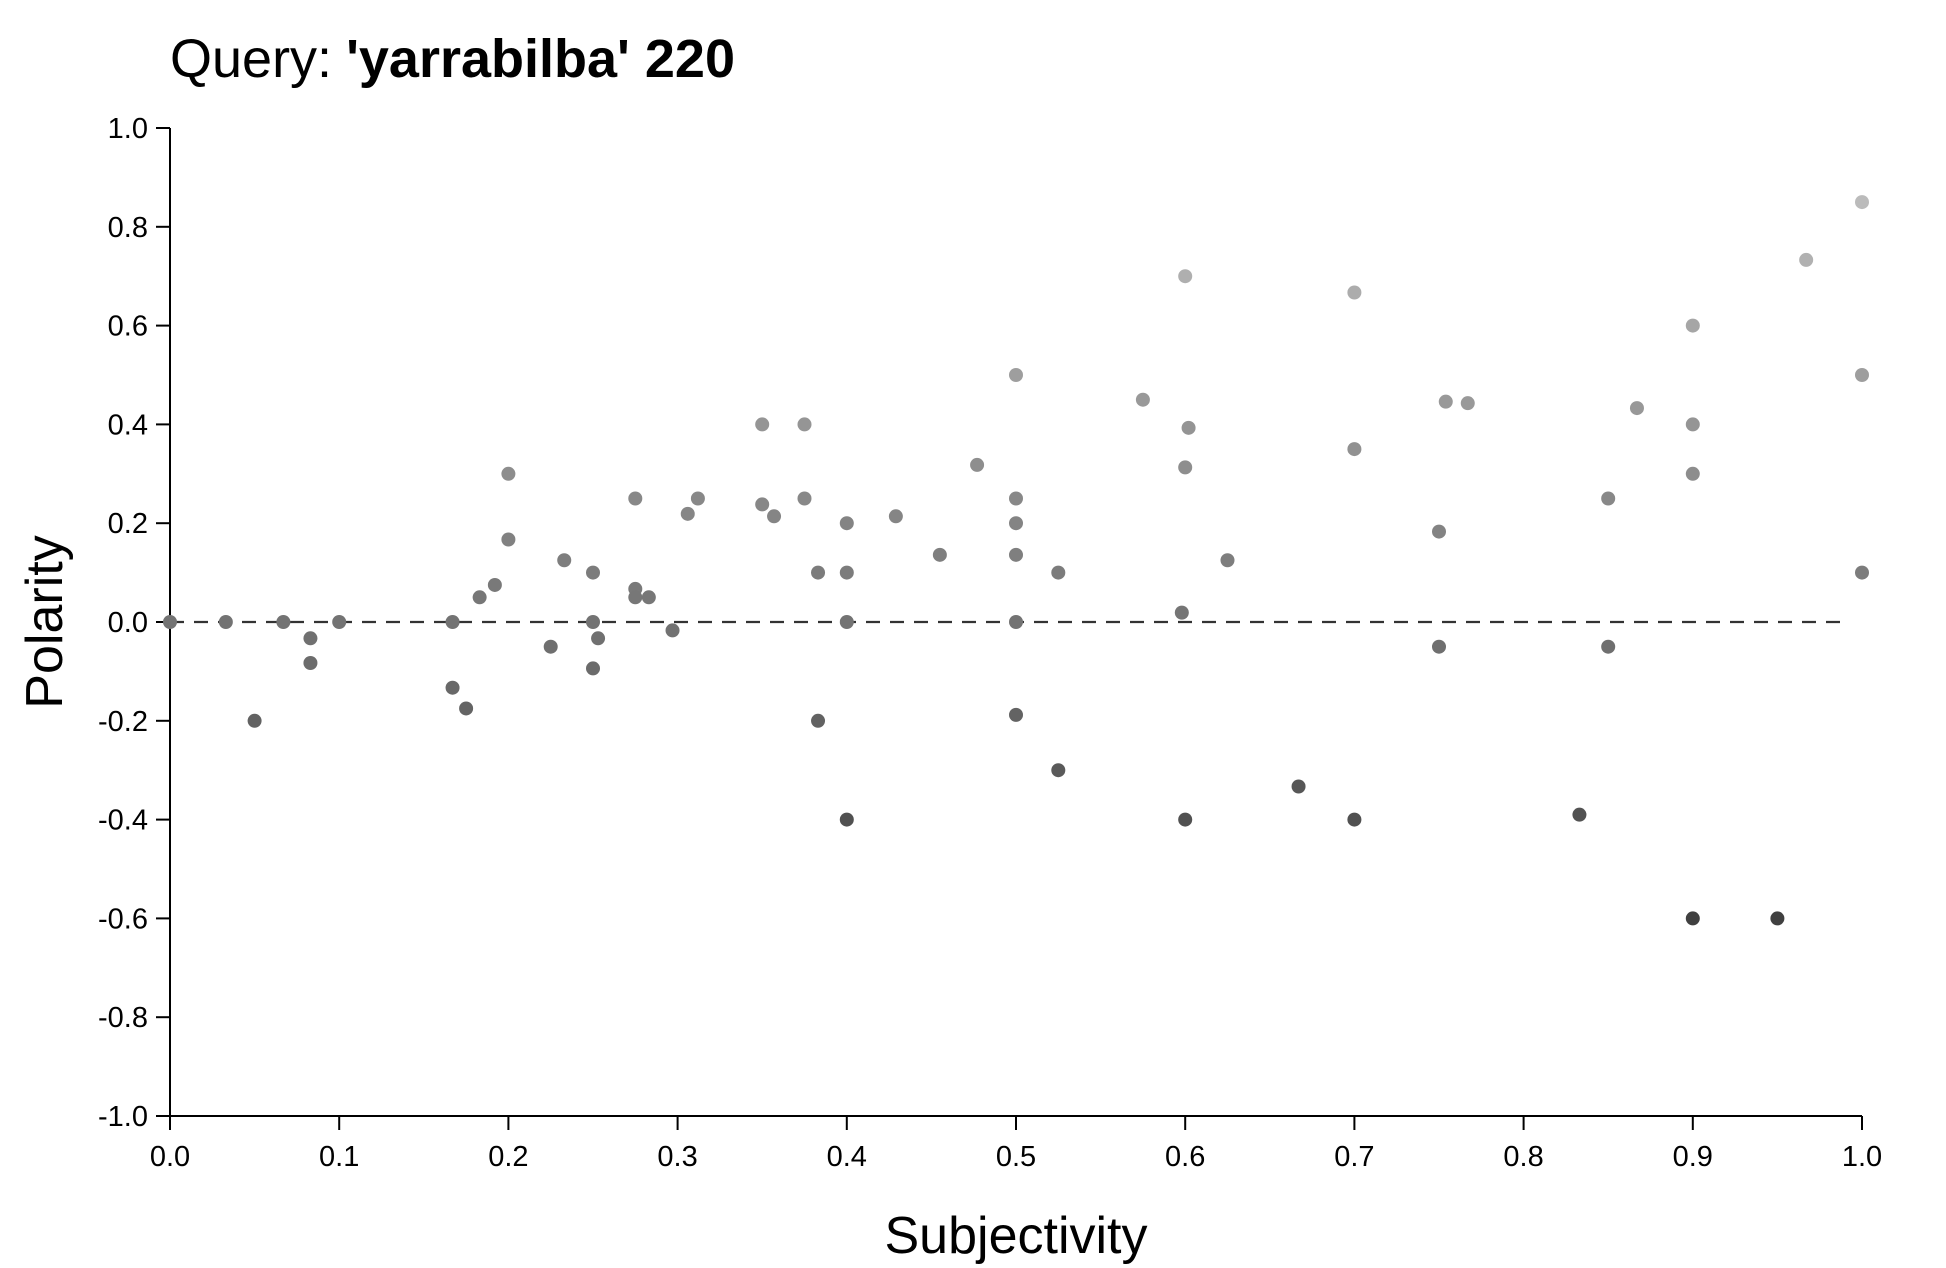 Image resolution: width=1946 pixels, height=1268 pixels. Describe the element at coordinates (1185, 1157) in the screenshot. I see `x-tick-label: 0.6` at that location.